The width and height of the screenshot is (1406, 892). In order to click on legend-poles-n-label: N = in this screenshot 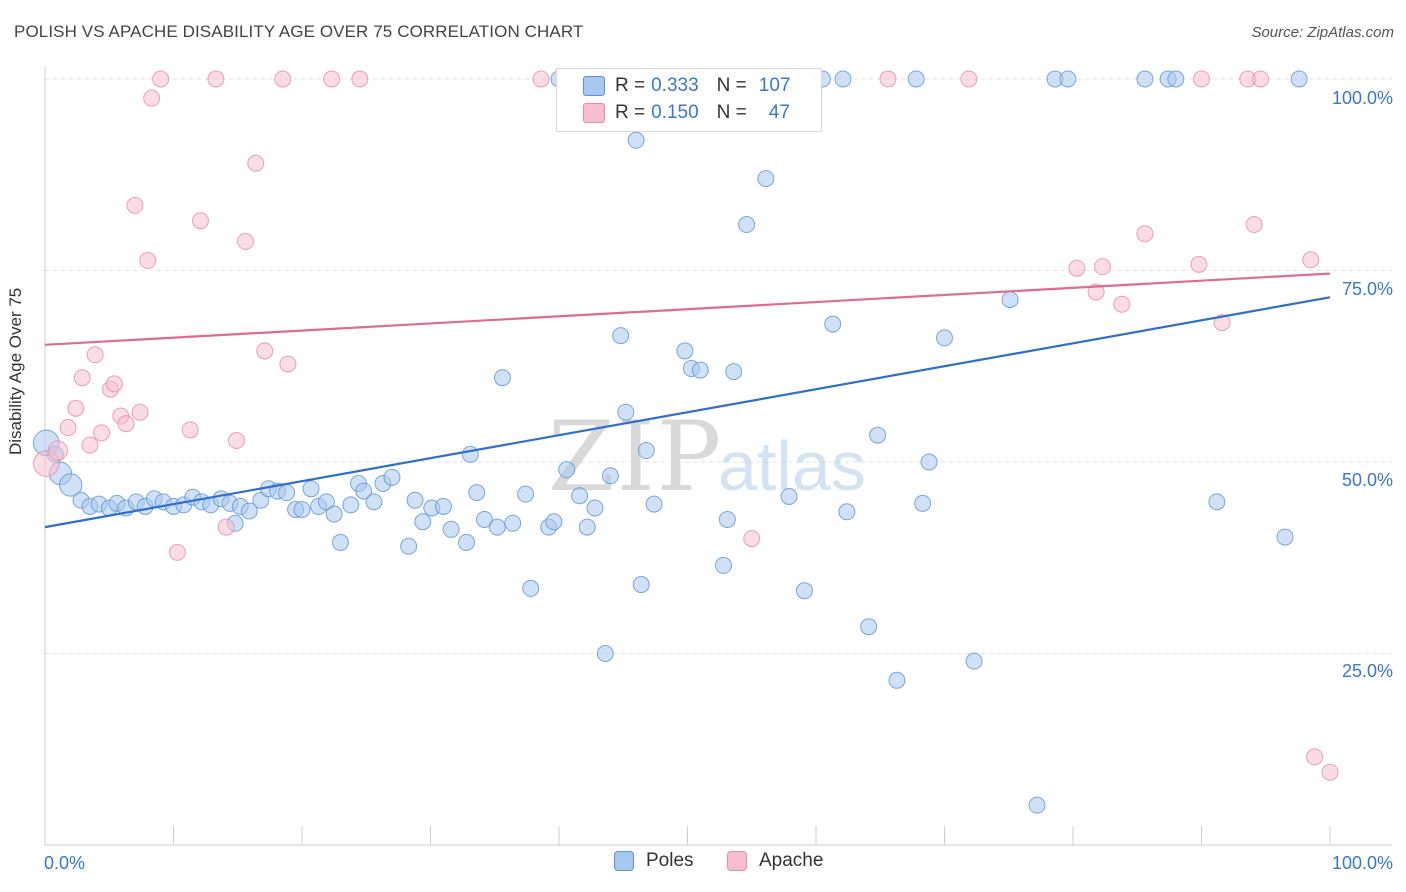, I will do `click(731, 85)`.